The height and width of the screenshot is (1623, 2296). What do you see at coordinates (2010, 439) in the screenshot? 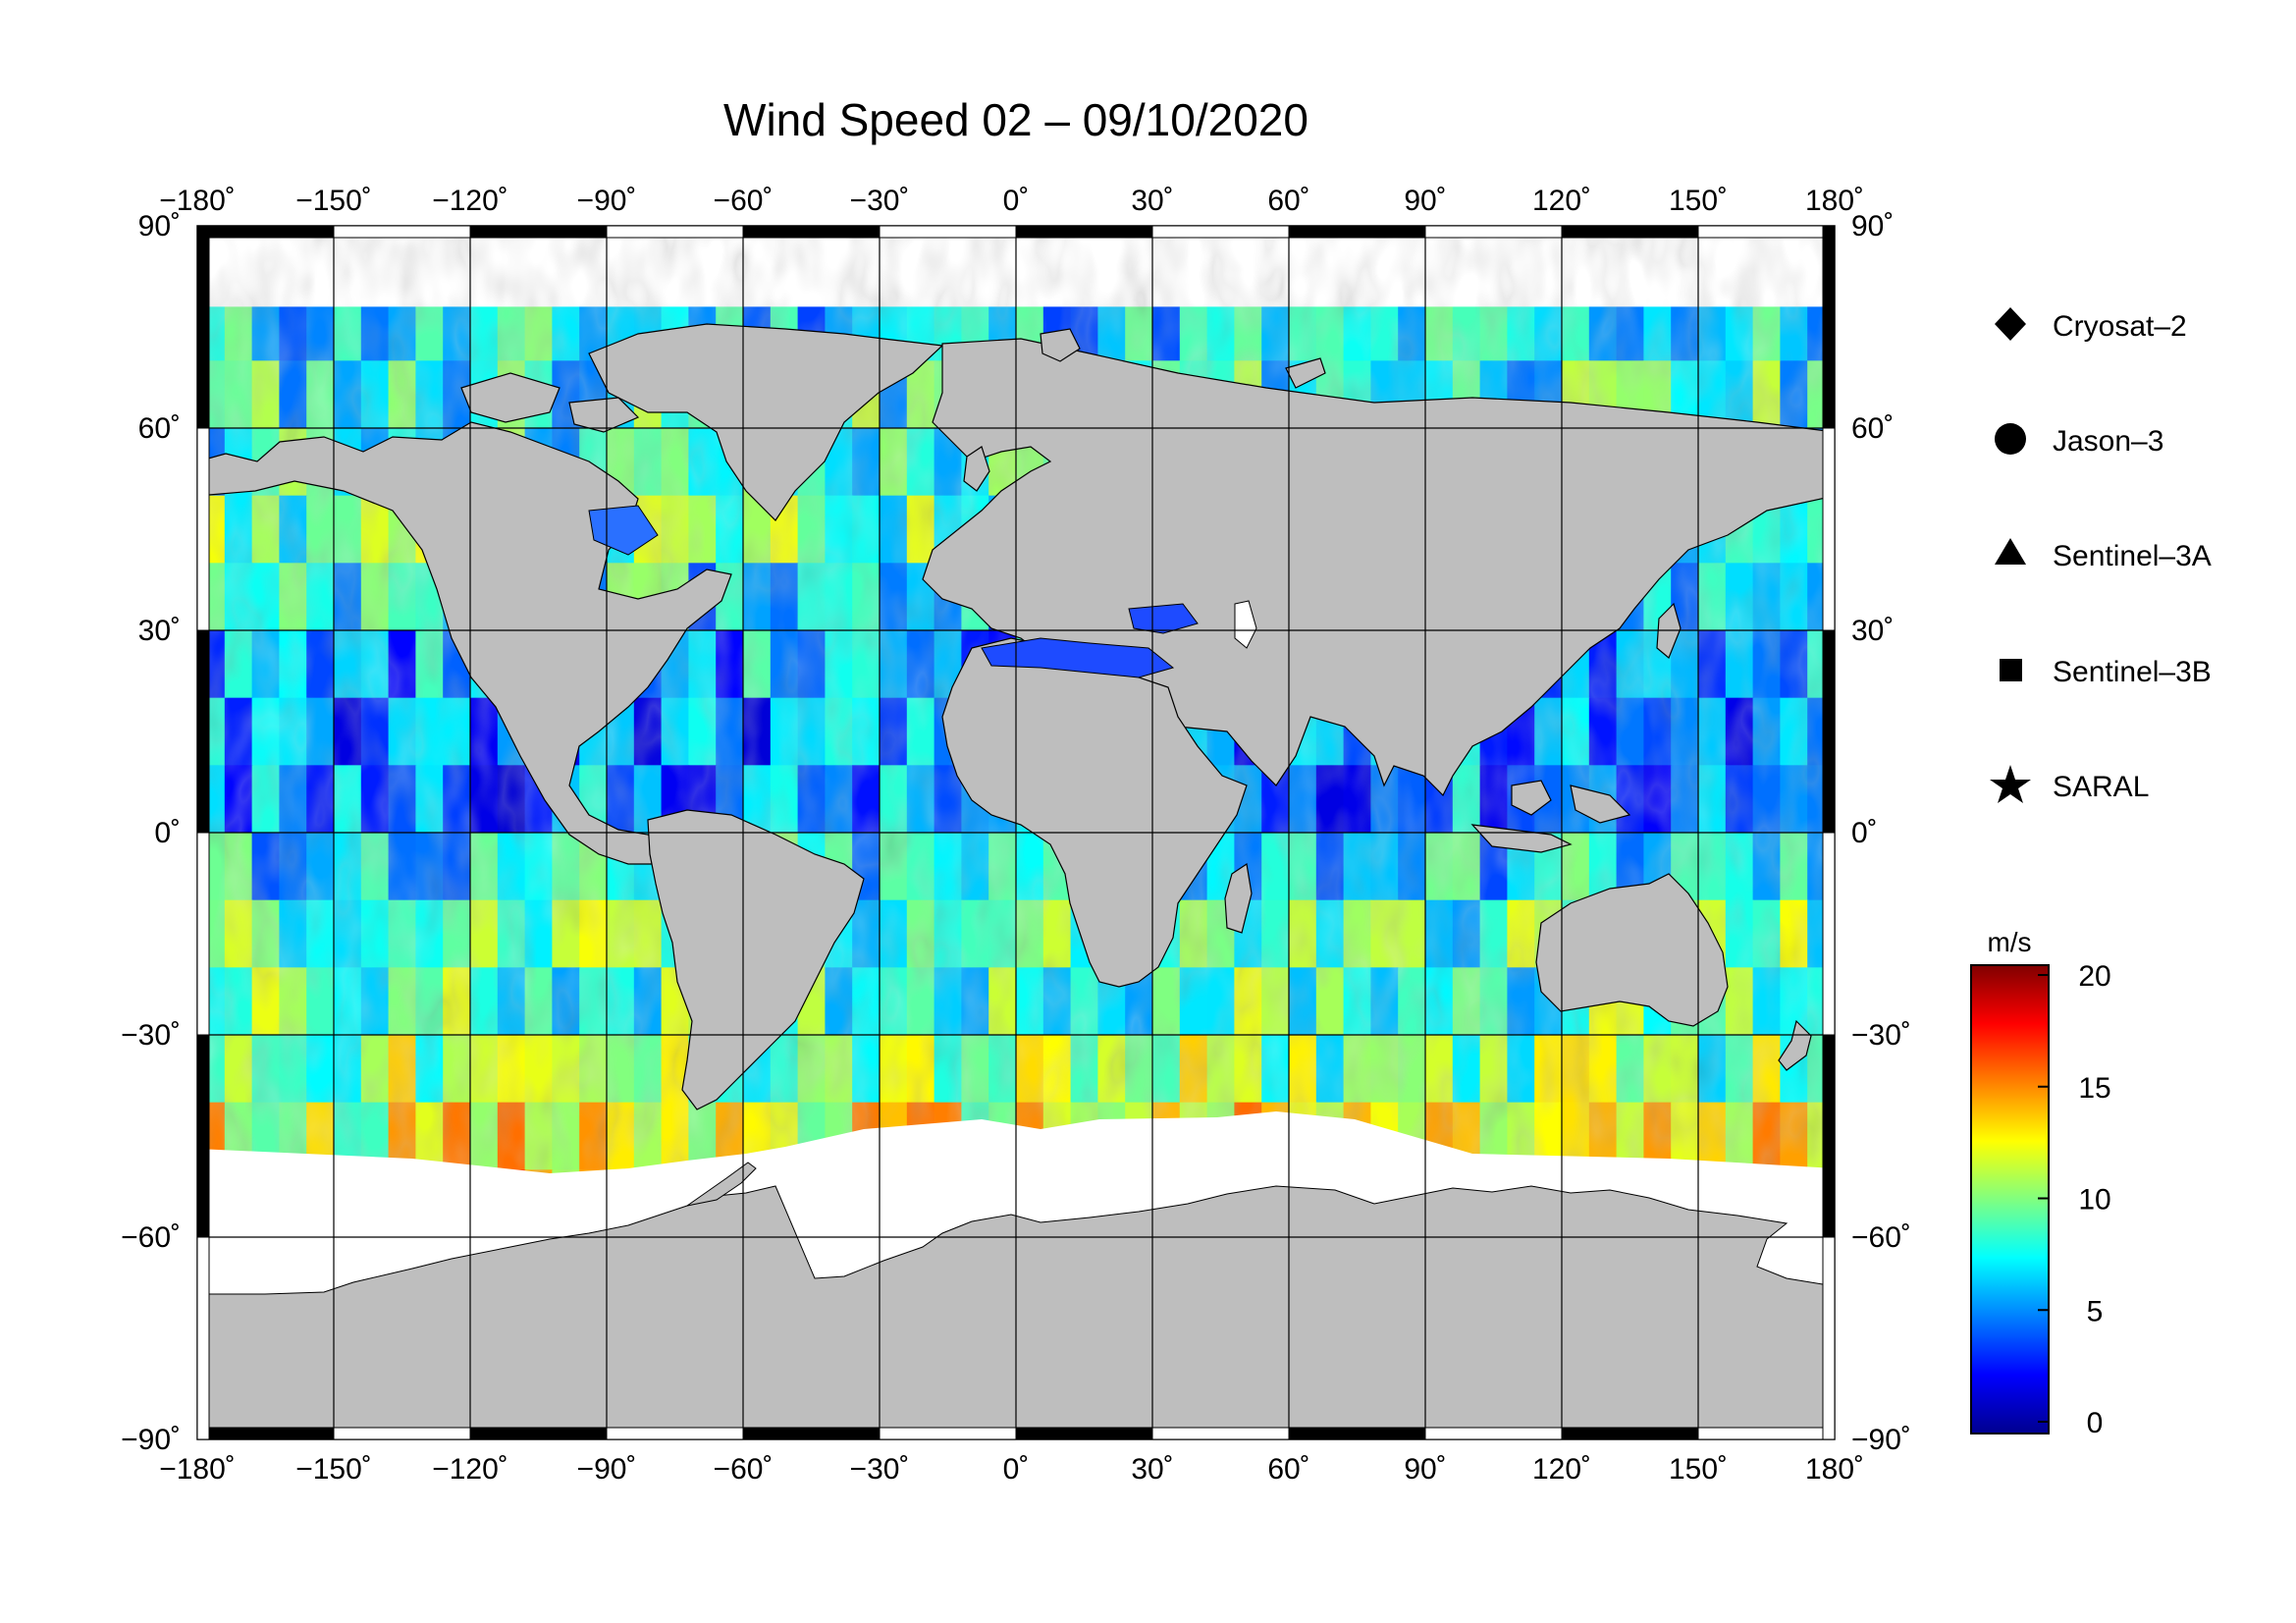
I see `circle-icon` at bounding box center [2010, 439].